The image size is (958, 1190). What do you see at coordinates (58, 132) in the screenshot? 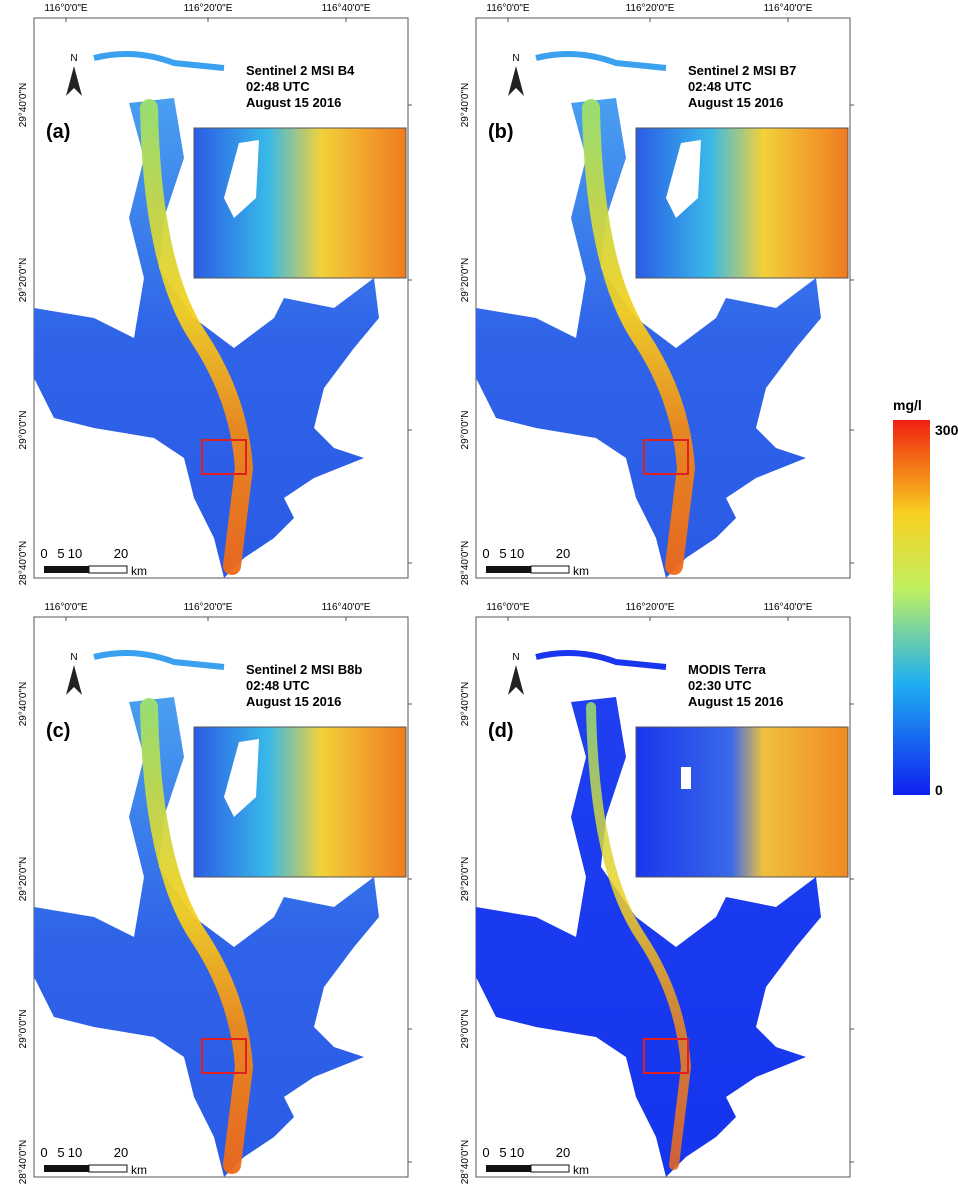
I see `panel-label: (a)` at bounding box center [58, 132].